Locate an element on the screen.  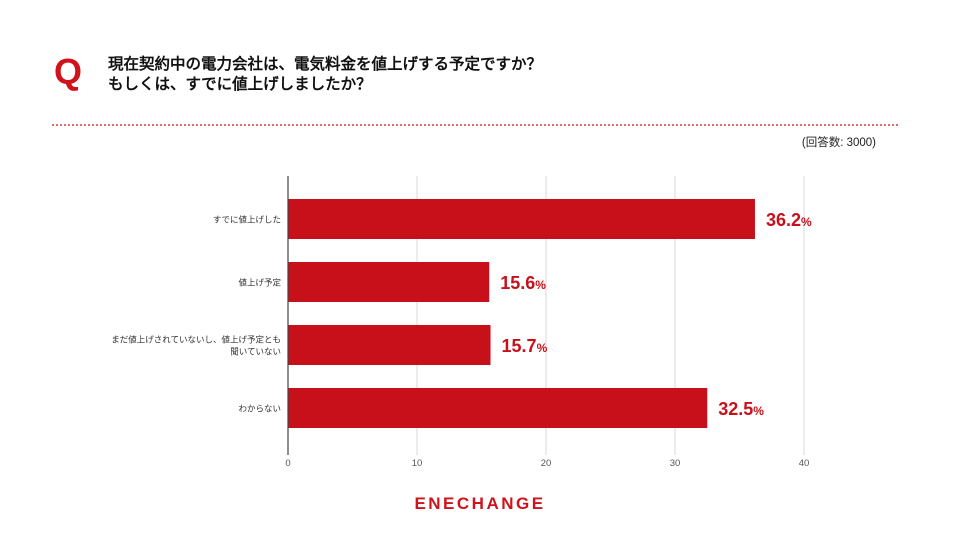
value-label: 15.7% is located at coordinates (525, 346).